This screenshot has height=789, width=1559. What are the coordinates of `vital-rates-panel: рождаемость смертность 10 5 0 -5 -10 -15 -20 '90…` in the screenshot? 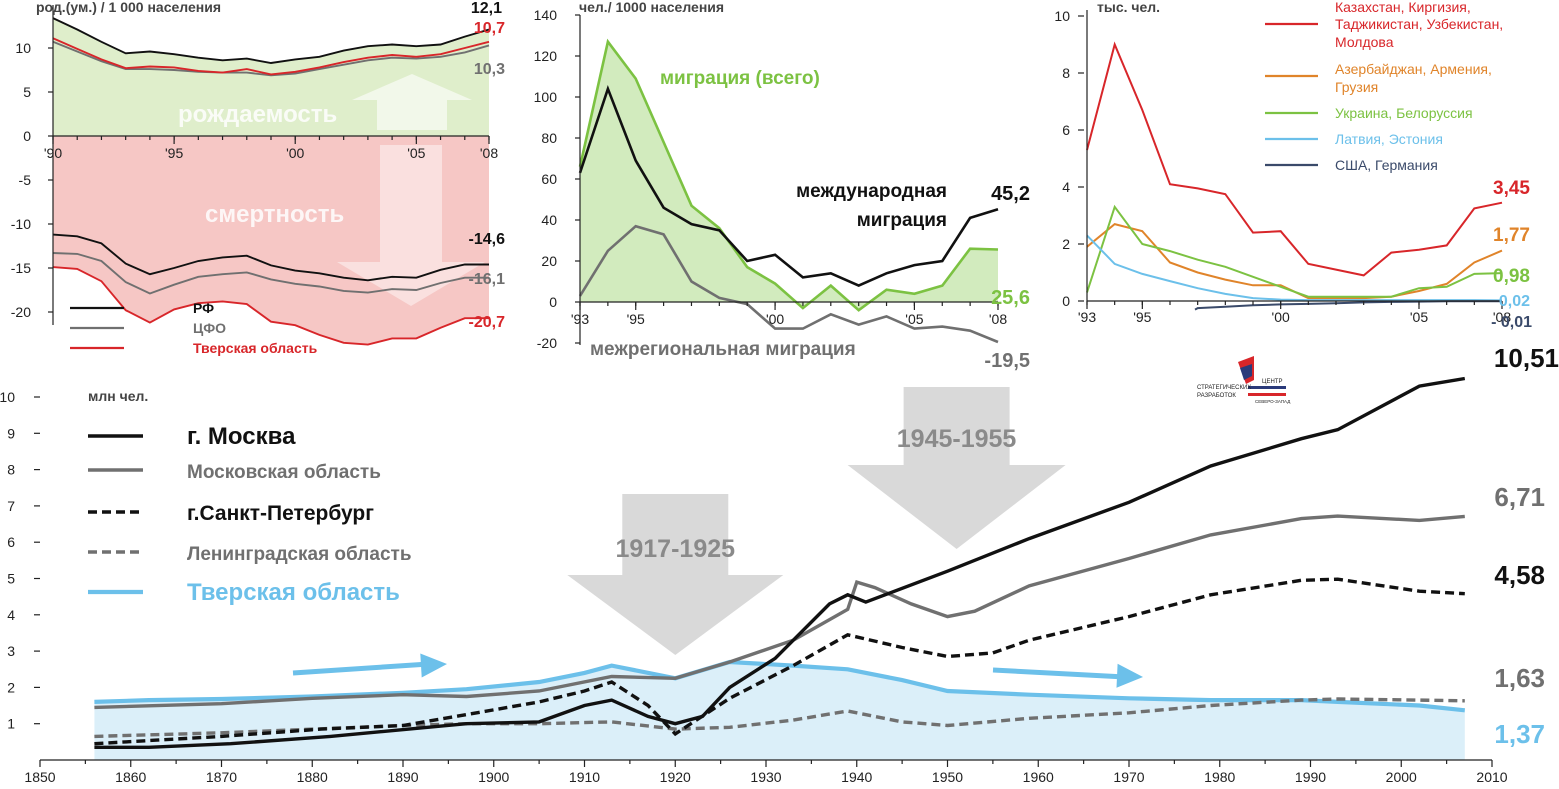 It's located at (258, 178).